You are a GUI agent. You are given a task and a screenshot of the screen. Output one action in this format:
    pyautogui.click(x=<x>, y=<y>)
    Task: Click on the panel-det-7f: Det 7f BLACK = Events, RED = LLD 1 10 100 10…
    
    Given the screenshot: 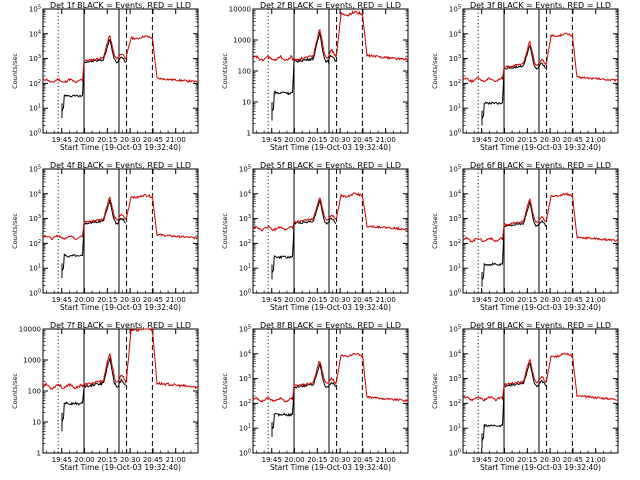 What is the action you would take?
    pyautogui.click(x=105, y=396)
    